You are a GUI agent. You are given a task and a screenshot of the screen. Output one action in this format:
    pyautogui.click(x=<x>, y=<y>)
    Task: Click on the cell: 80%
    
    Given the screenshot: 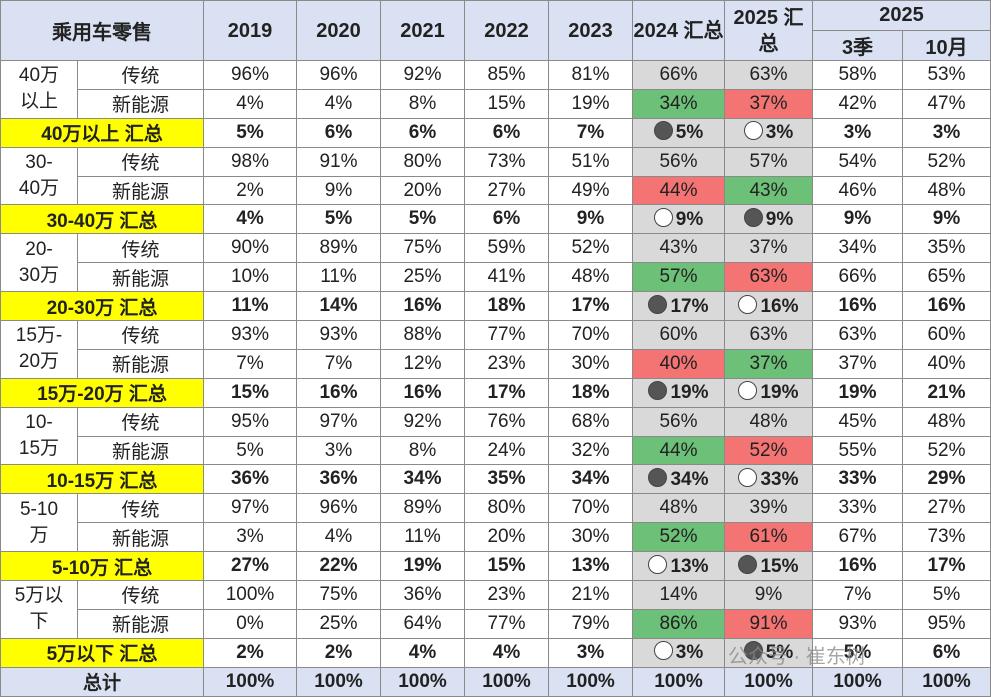 What is the action you would take?
    pyautogui.click(x=506, y=508)
    